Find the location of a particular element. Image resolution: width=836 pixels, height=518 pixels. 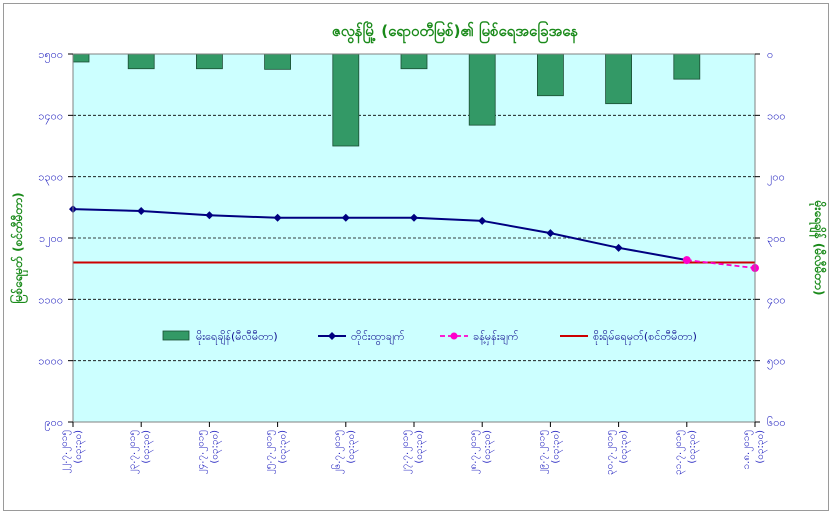

rainfall-bars is located at coordinates (386, 100).